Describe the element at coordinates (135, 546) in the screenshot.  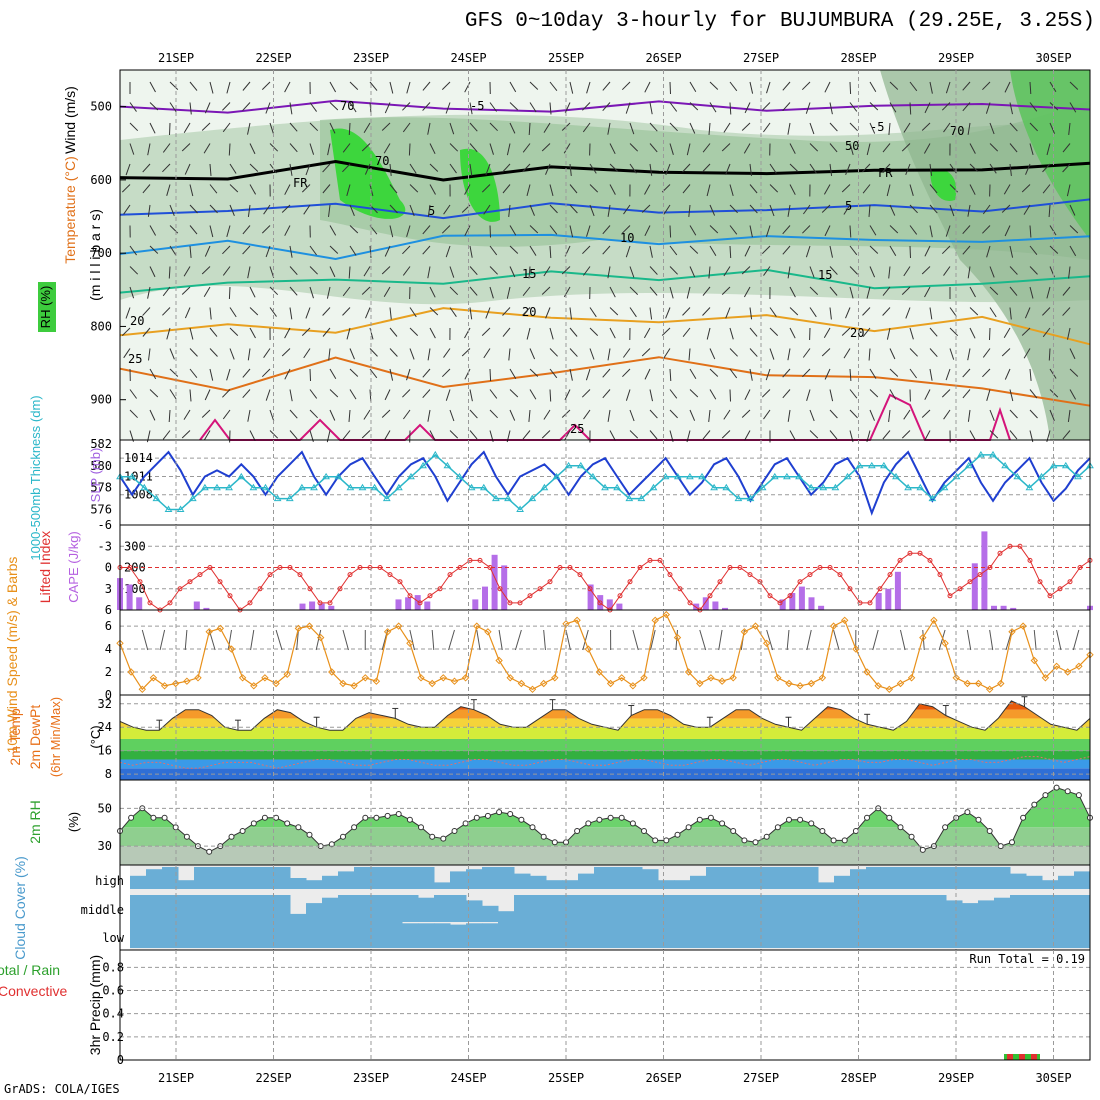
I see `cape-tick: 300` at that location.